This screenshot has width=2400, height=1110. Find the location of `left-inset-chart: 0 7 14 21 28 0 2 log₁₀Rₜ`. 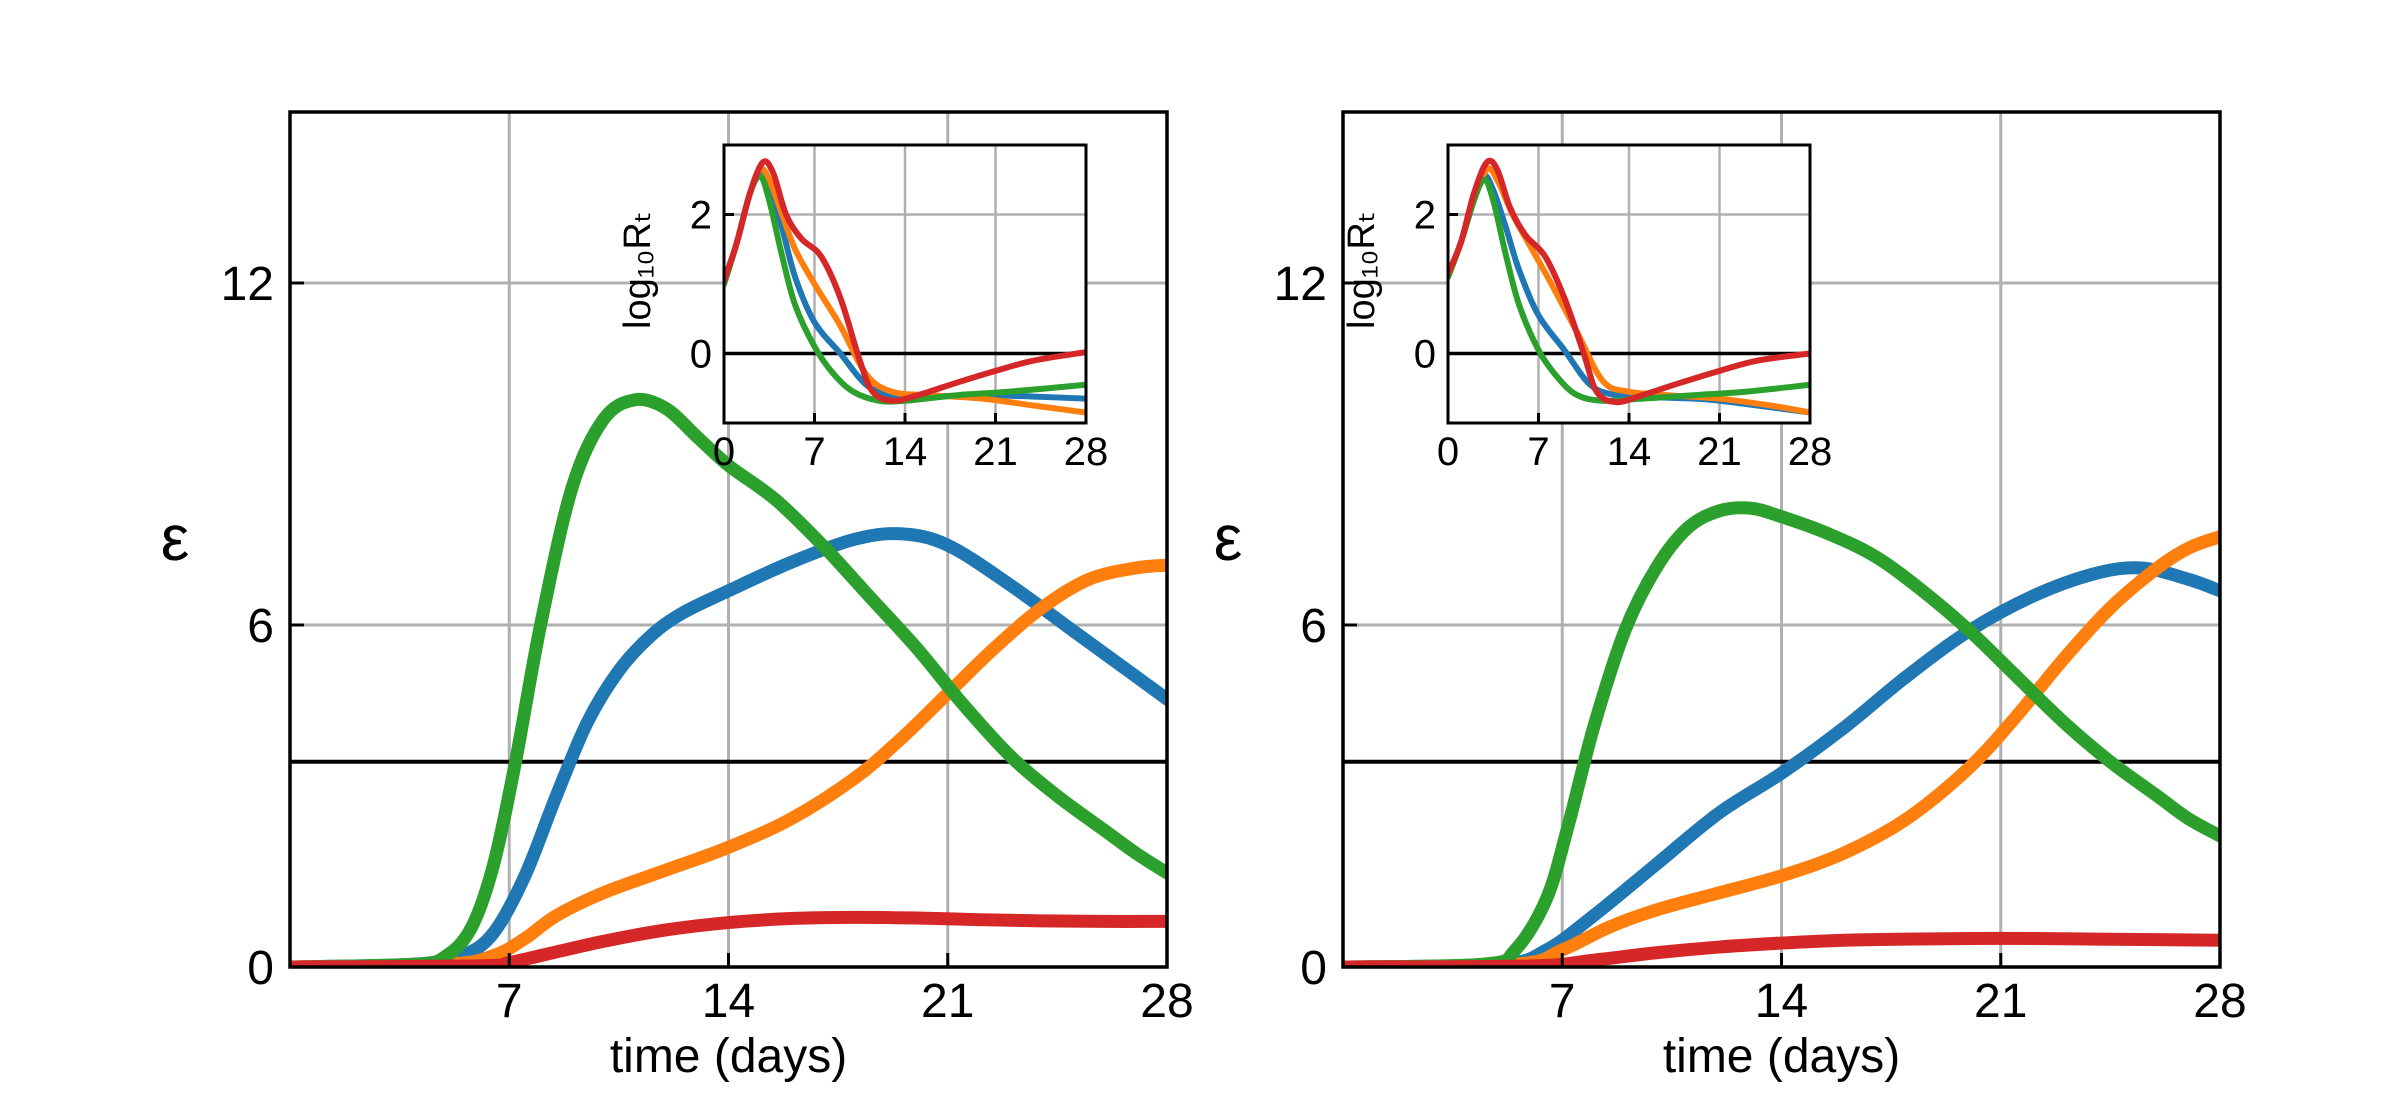

left-inset-chart: 0 7 14 21 28 0 2 log₁₀Rₜ is located at coordinates (863, 308).